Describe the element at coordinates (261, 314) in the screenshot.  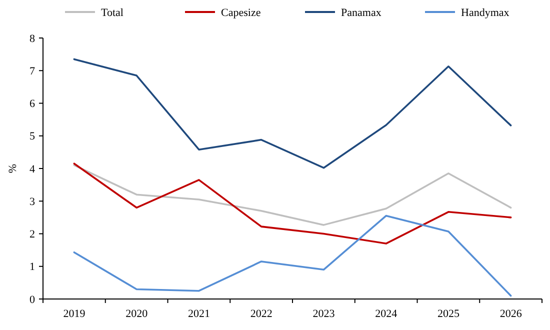
I see `x-tick-label: 2022` at that location.